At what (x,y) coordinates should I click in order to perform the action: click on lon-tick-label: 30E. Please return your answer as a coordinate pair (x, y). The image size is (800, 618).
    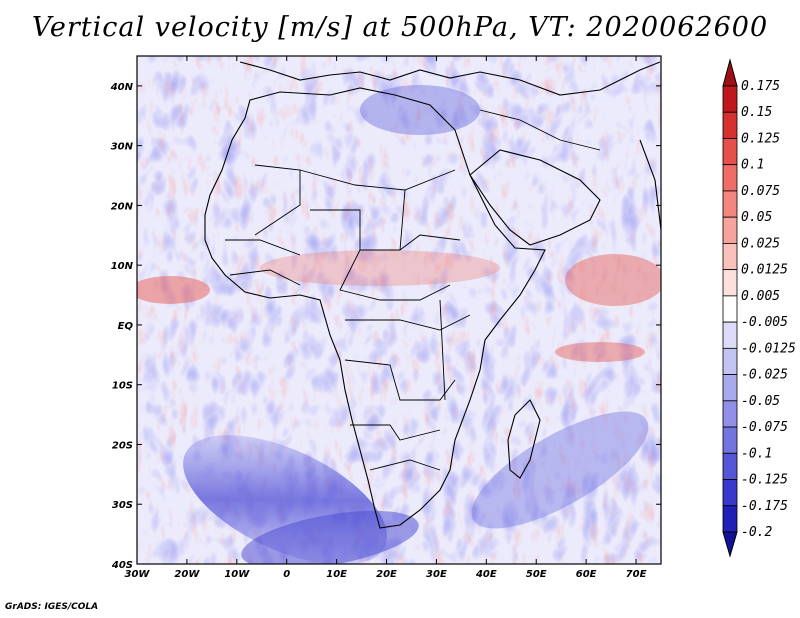
    Looking at the image, I should click on (436, 574).